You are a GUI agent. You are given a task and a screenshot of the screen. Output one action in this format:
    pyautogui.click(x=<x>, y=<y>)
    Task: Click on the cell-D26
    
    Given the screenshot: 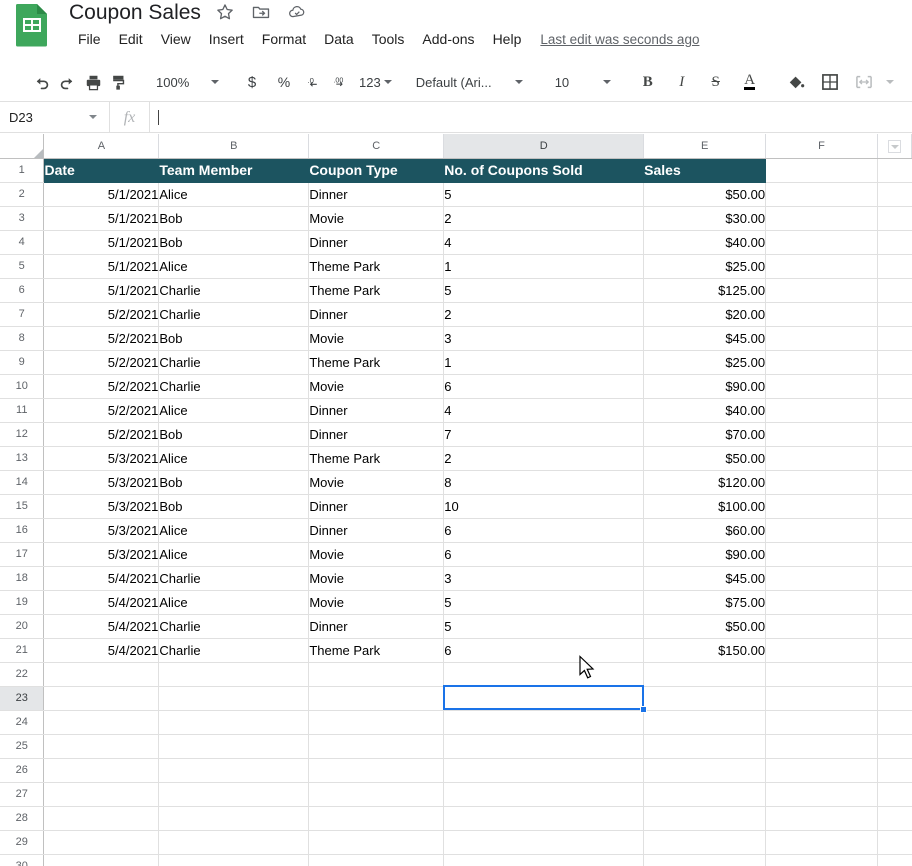 What is the action you would take?
    pyautogui.click(x=544, y=770)
    